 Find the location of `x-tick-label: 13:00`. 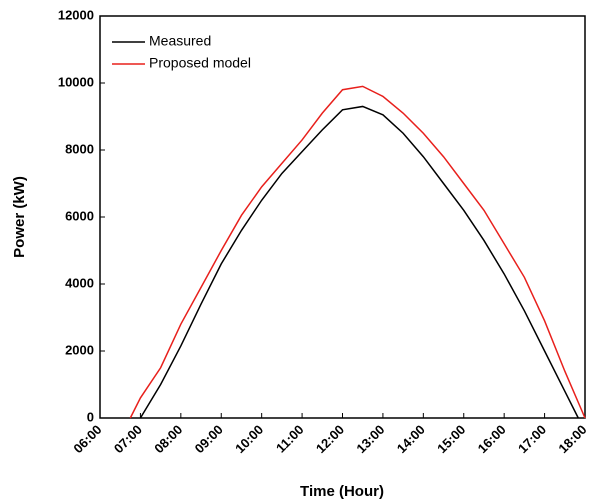

x-tick-label: 13:00 is located at coordinates (370, 439).